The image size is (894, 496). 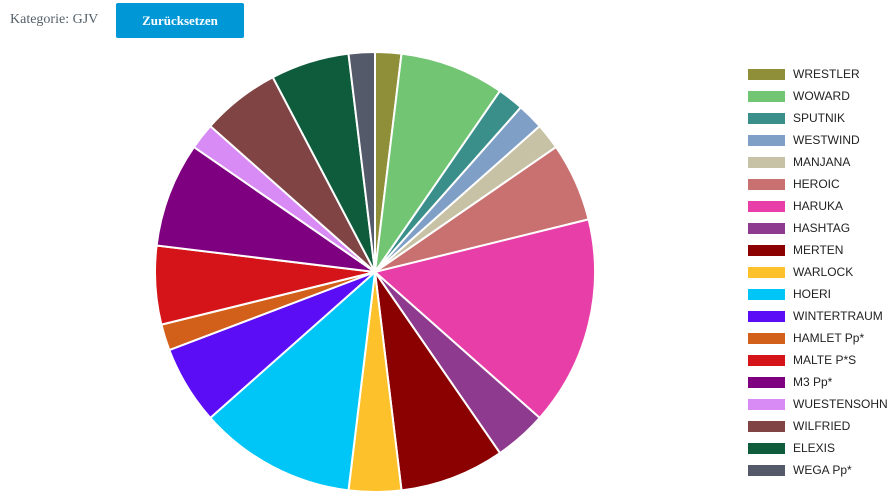 I want to click on legend-label: WESTWIND, so click(x=826, y=140).